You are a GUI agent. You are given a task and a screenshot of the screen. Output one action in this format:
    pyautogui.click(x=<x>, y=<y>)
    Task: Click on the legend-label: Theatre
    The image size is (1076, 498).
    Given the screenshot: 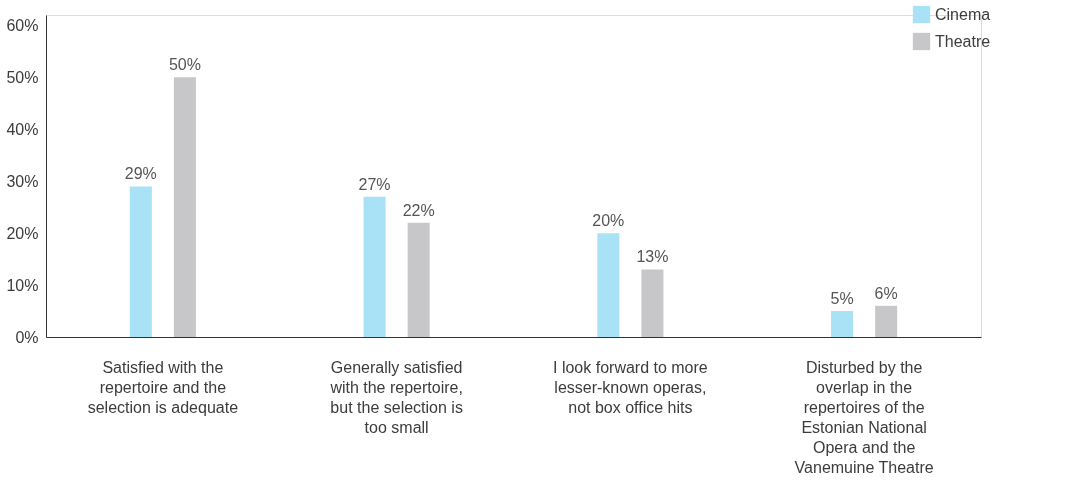 What is the action you would take?
    pyautogui.click(x=963, y=41)
    